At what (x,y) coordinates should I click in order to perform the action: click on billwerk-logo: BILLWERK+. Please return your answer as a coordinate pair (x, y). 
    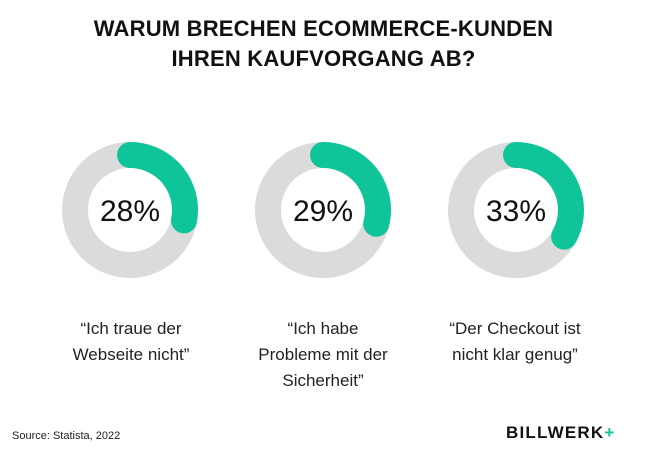
    Looking at the image, I should click on (560, 433).